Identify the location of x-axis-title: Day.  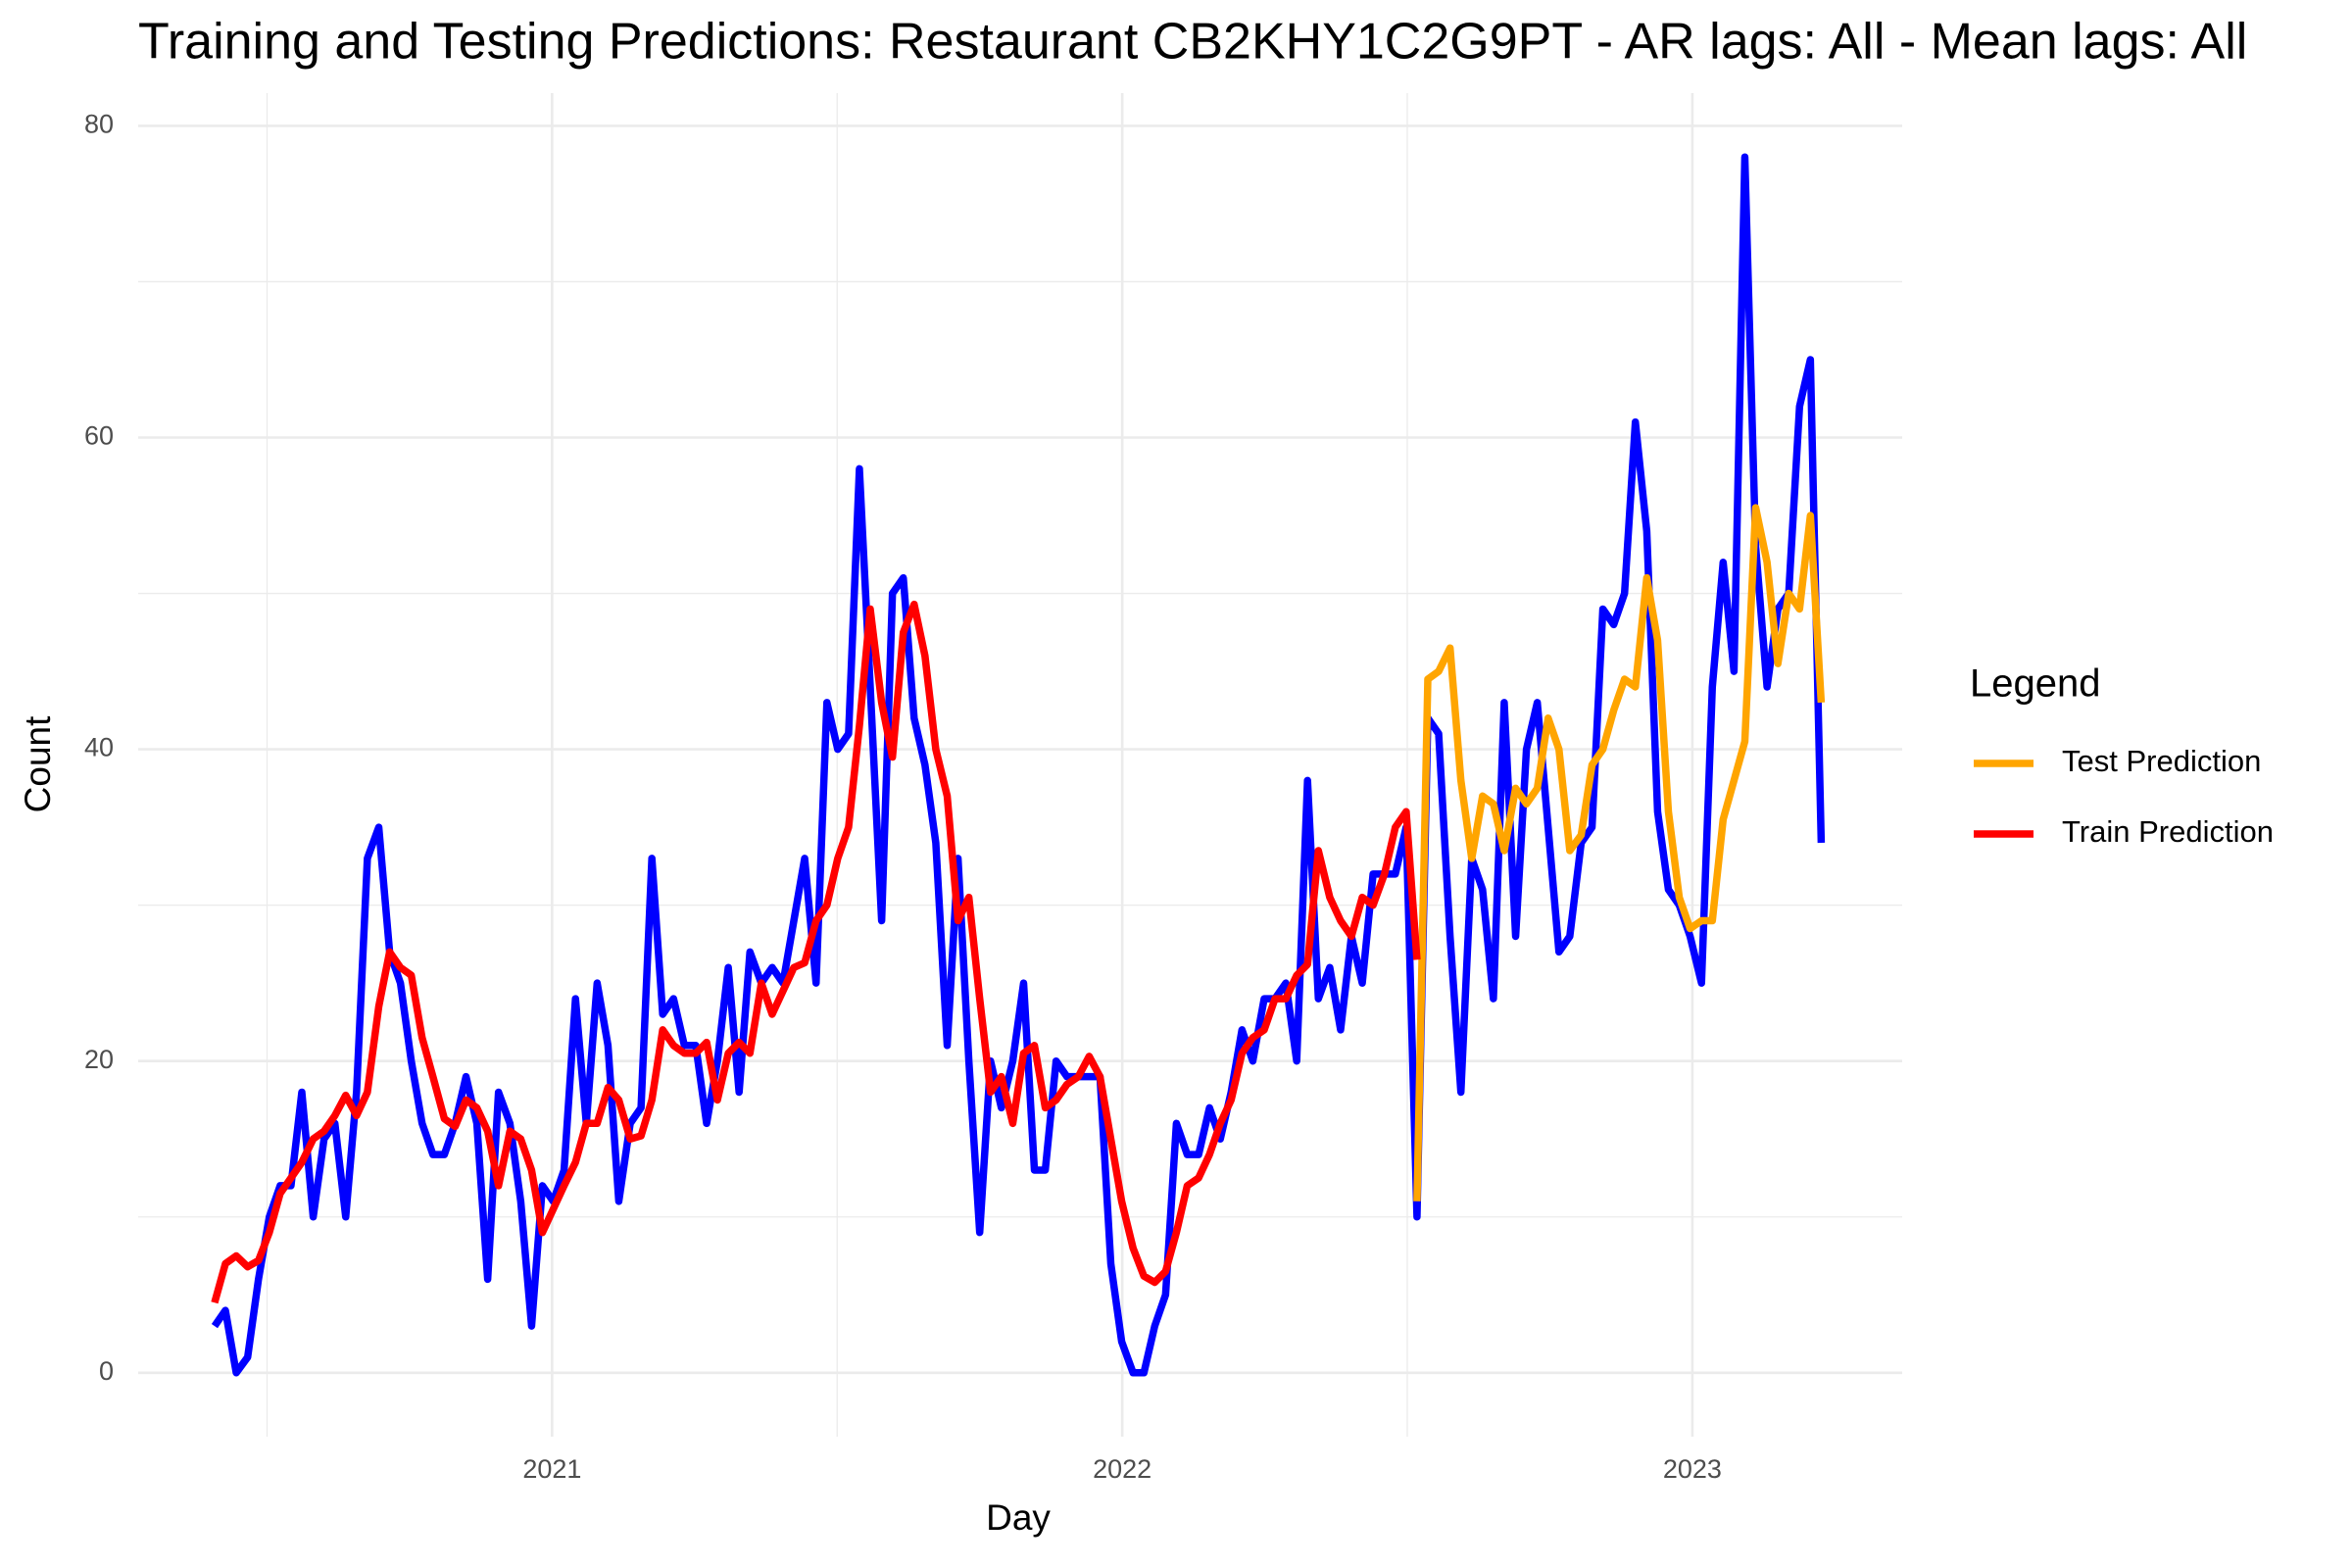
(1018, 1517).